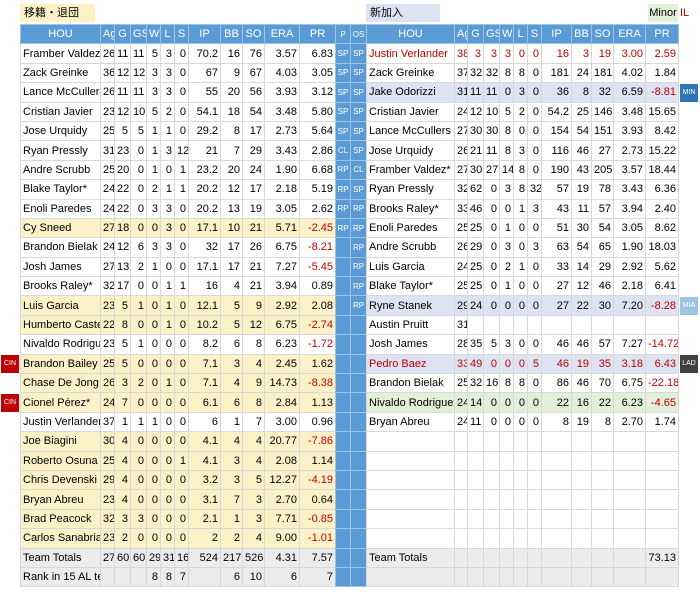 This screenshot has width=700, height=595. What do you see at coordinates (282, 364) in the screenshot?
I see `stat-cell: 2.45` at bounding box center [282, 364].